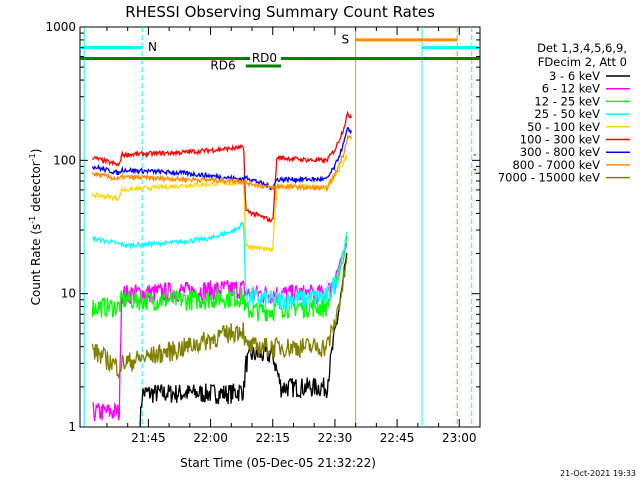  I want to click on x-axis-label: Start Time (05-Dec-05 21:32:22), so click(278, 463).